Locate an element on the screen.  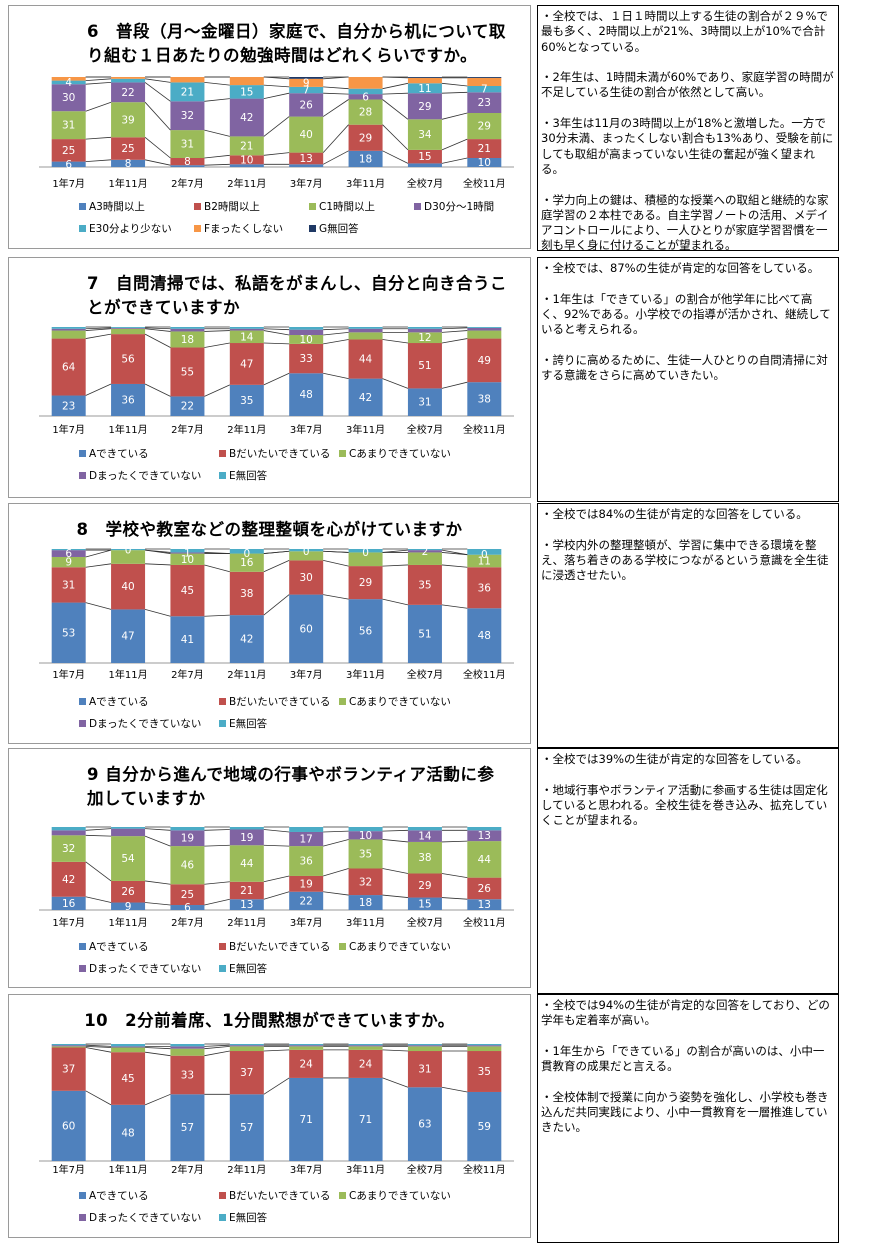
data-label: 8 is located at coordinates (128, 164).